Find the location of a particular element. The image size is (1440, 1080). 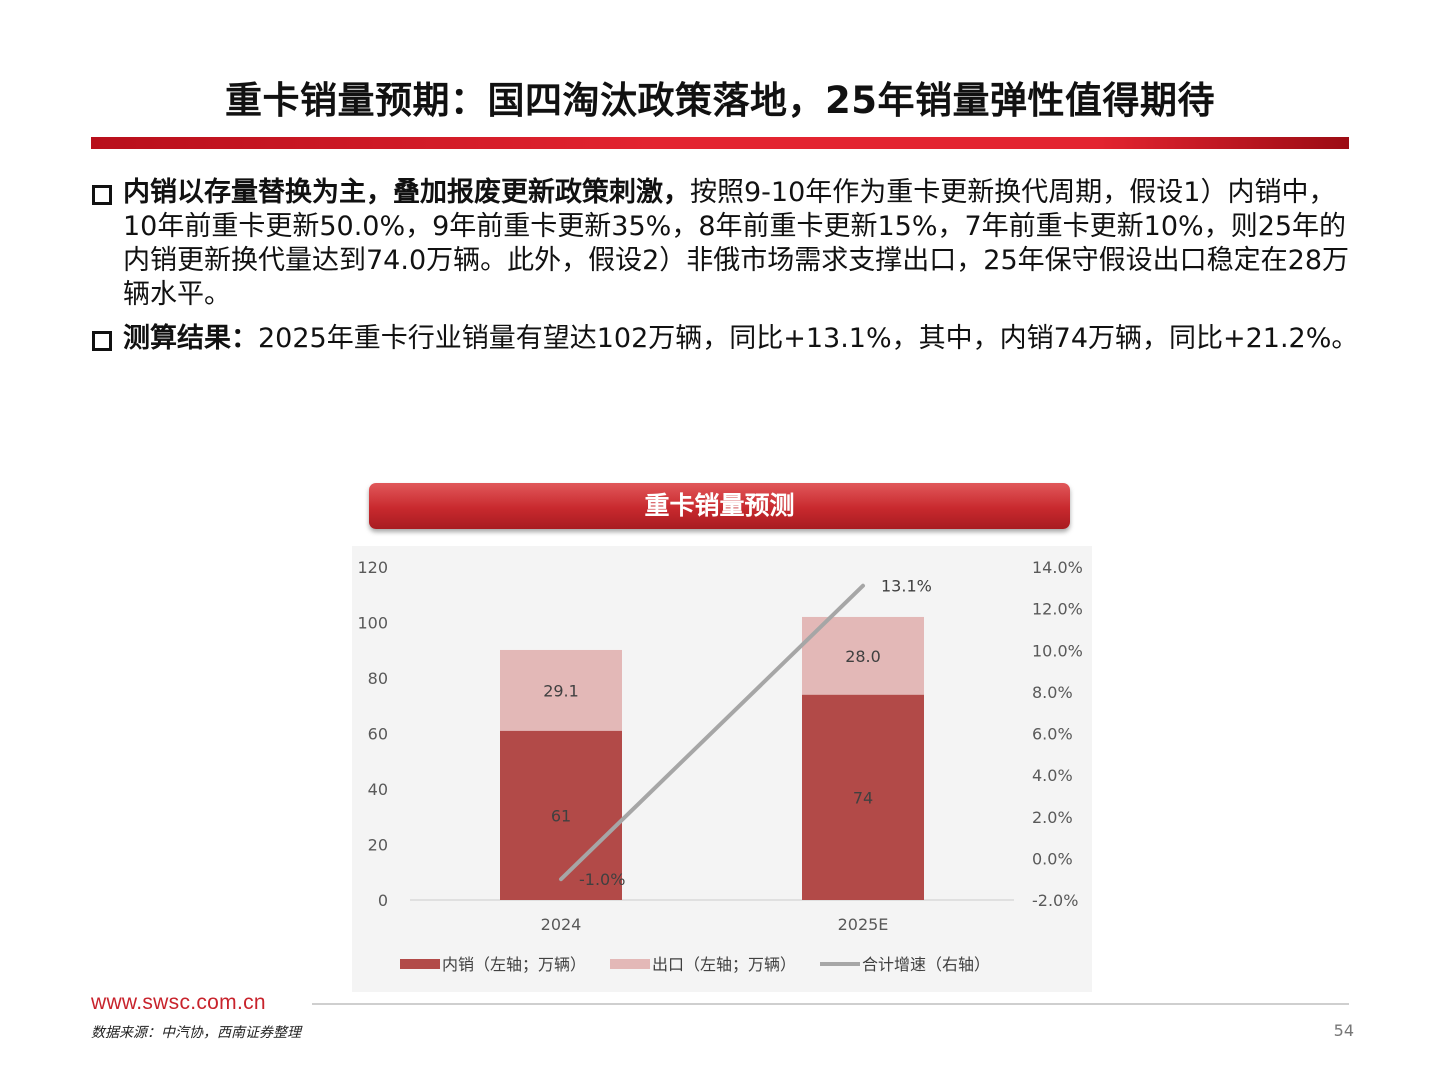

y-right-tick-label: 4.0% is located at coordinates (1052, 775).